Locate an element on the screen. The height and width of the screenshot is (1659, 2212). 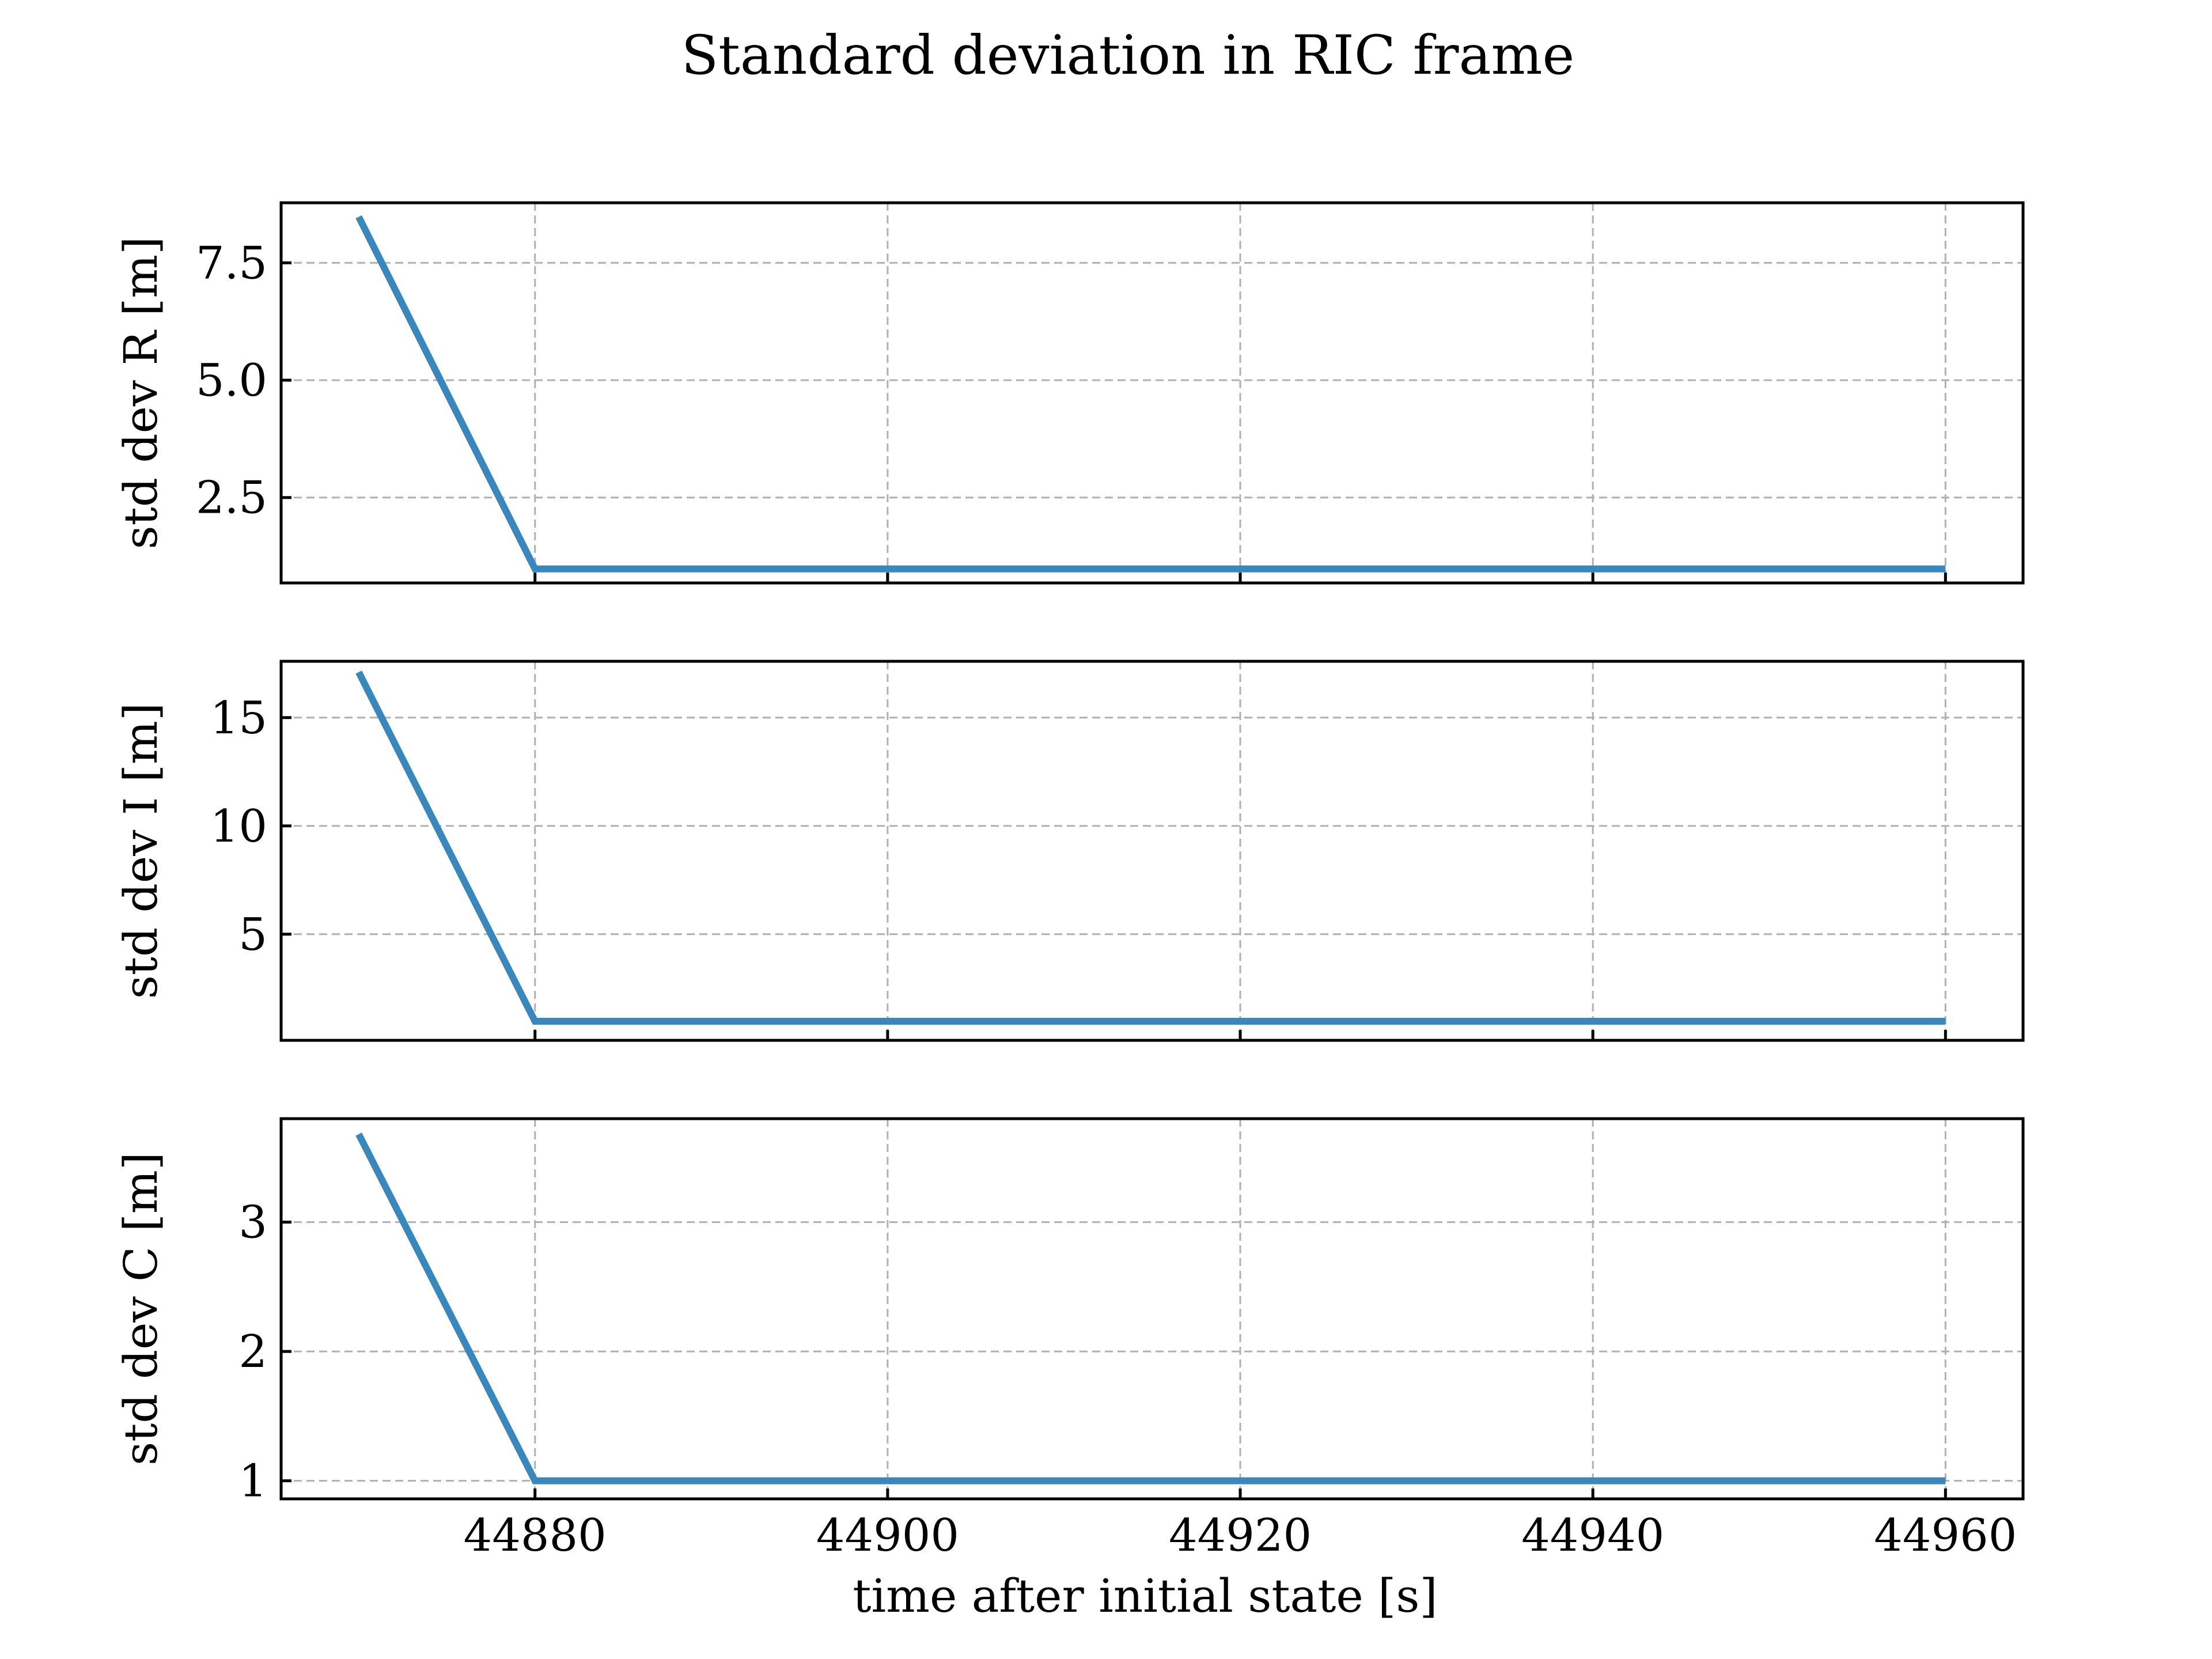
y-tick-label: 2 is located at coordinates (252, 1352).